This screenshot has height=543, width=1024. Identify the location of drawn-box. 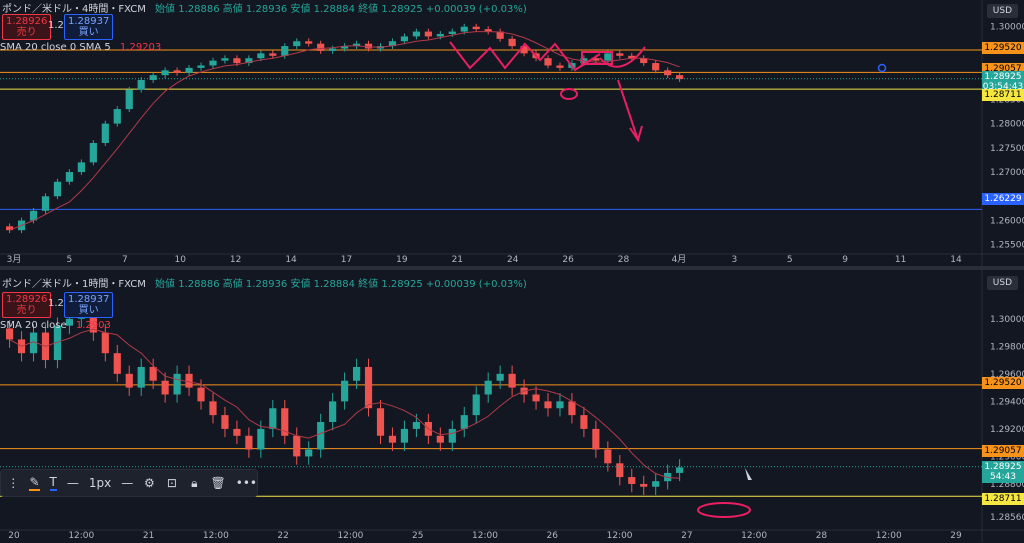
(597, 58).